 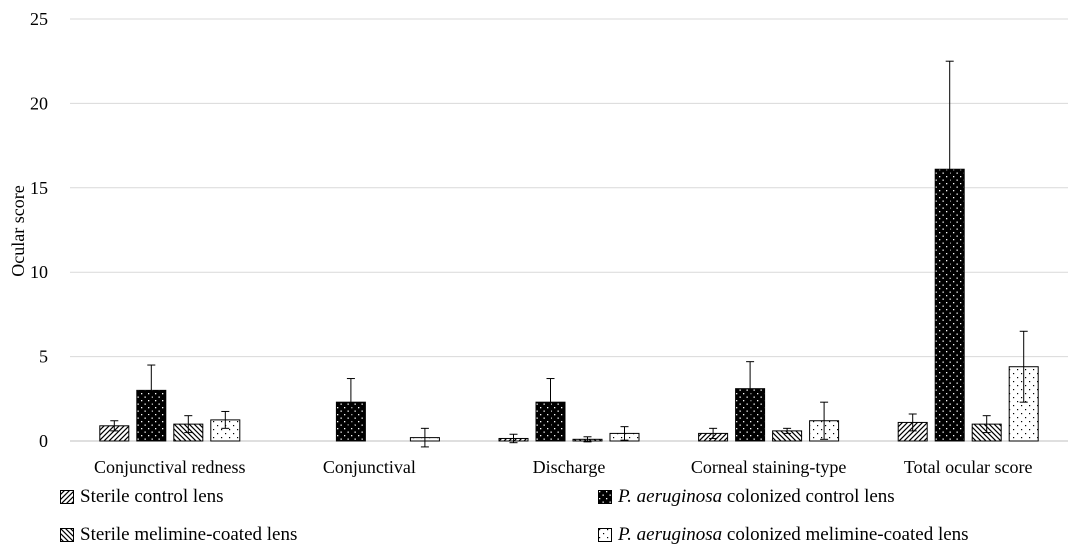 I want to click on legend-label: Sterile control lens, so click(x=152, y=496).